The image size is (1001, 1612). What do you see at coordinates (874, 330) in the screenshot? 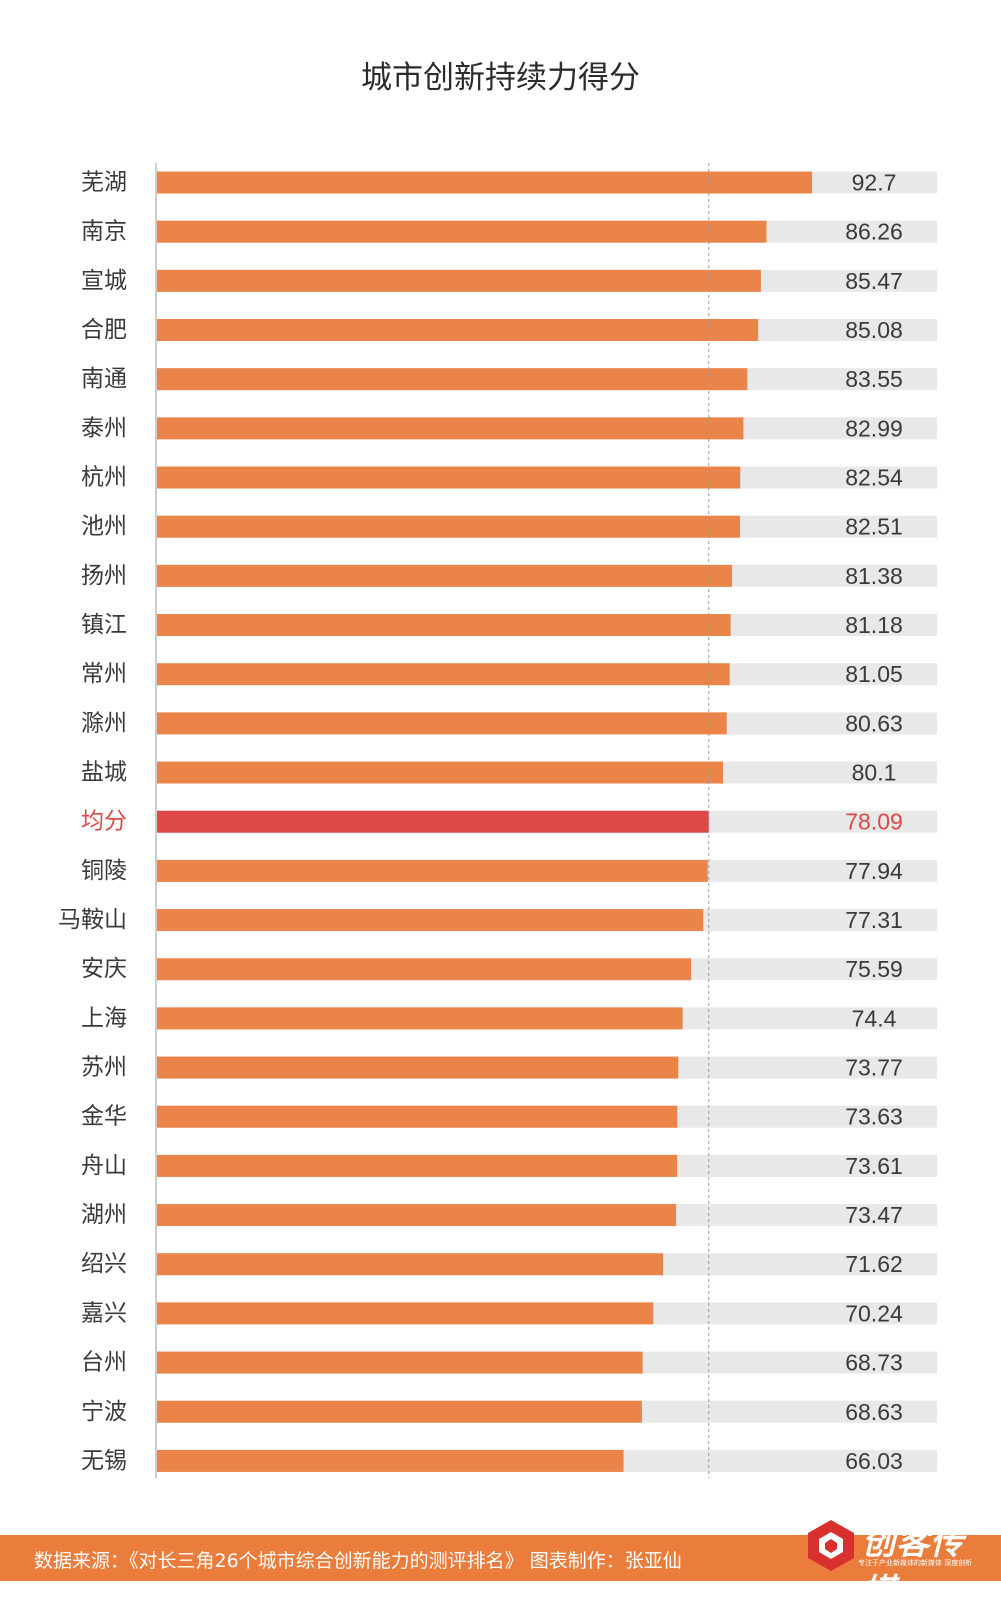
I see `value-label: 85.08` at bounding box center [874, 330].